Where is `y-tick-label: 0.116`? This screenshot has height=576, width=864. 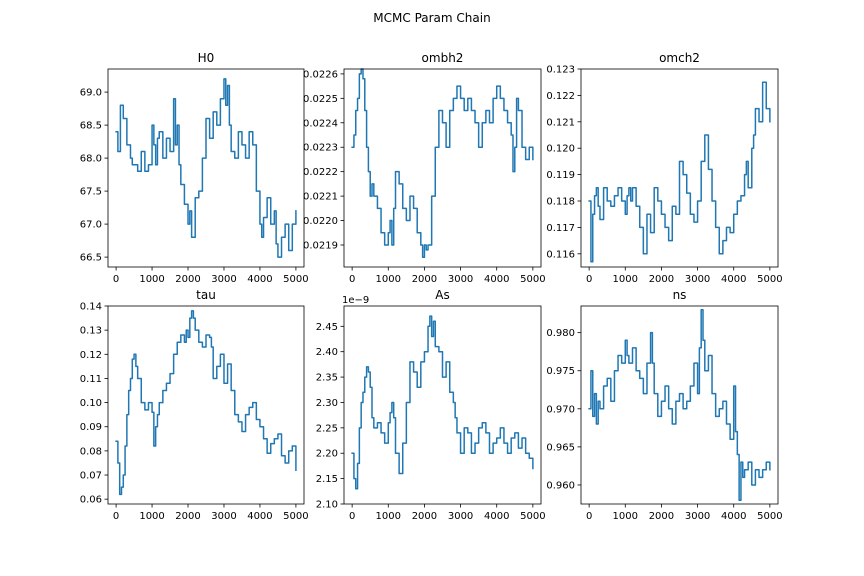
y-tick-label: 0.116 is located at coordinates (560, 254).